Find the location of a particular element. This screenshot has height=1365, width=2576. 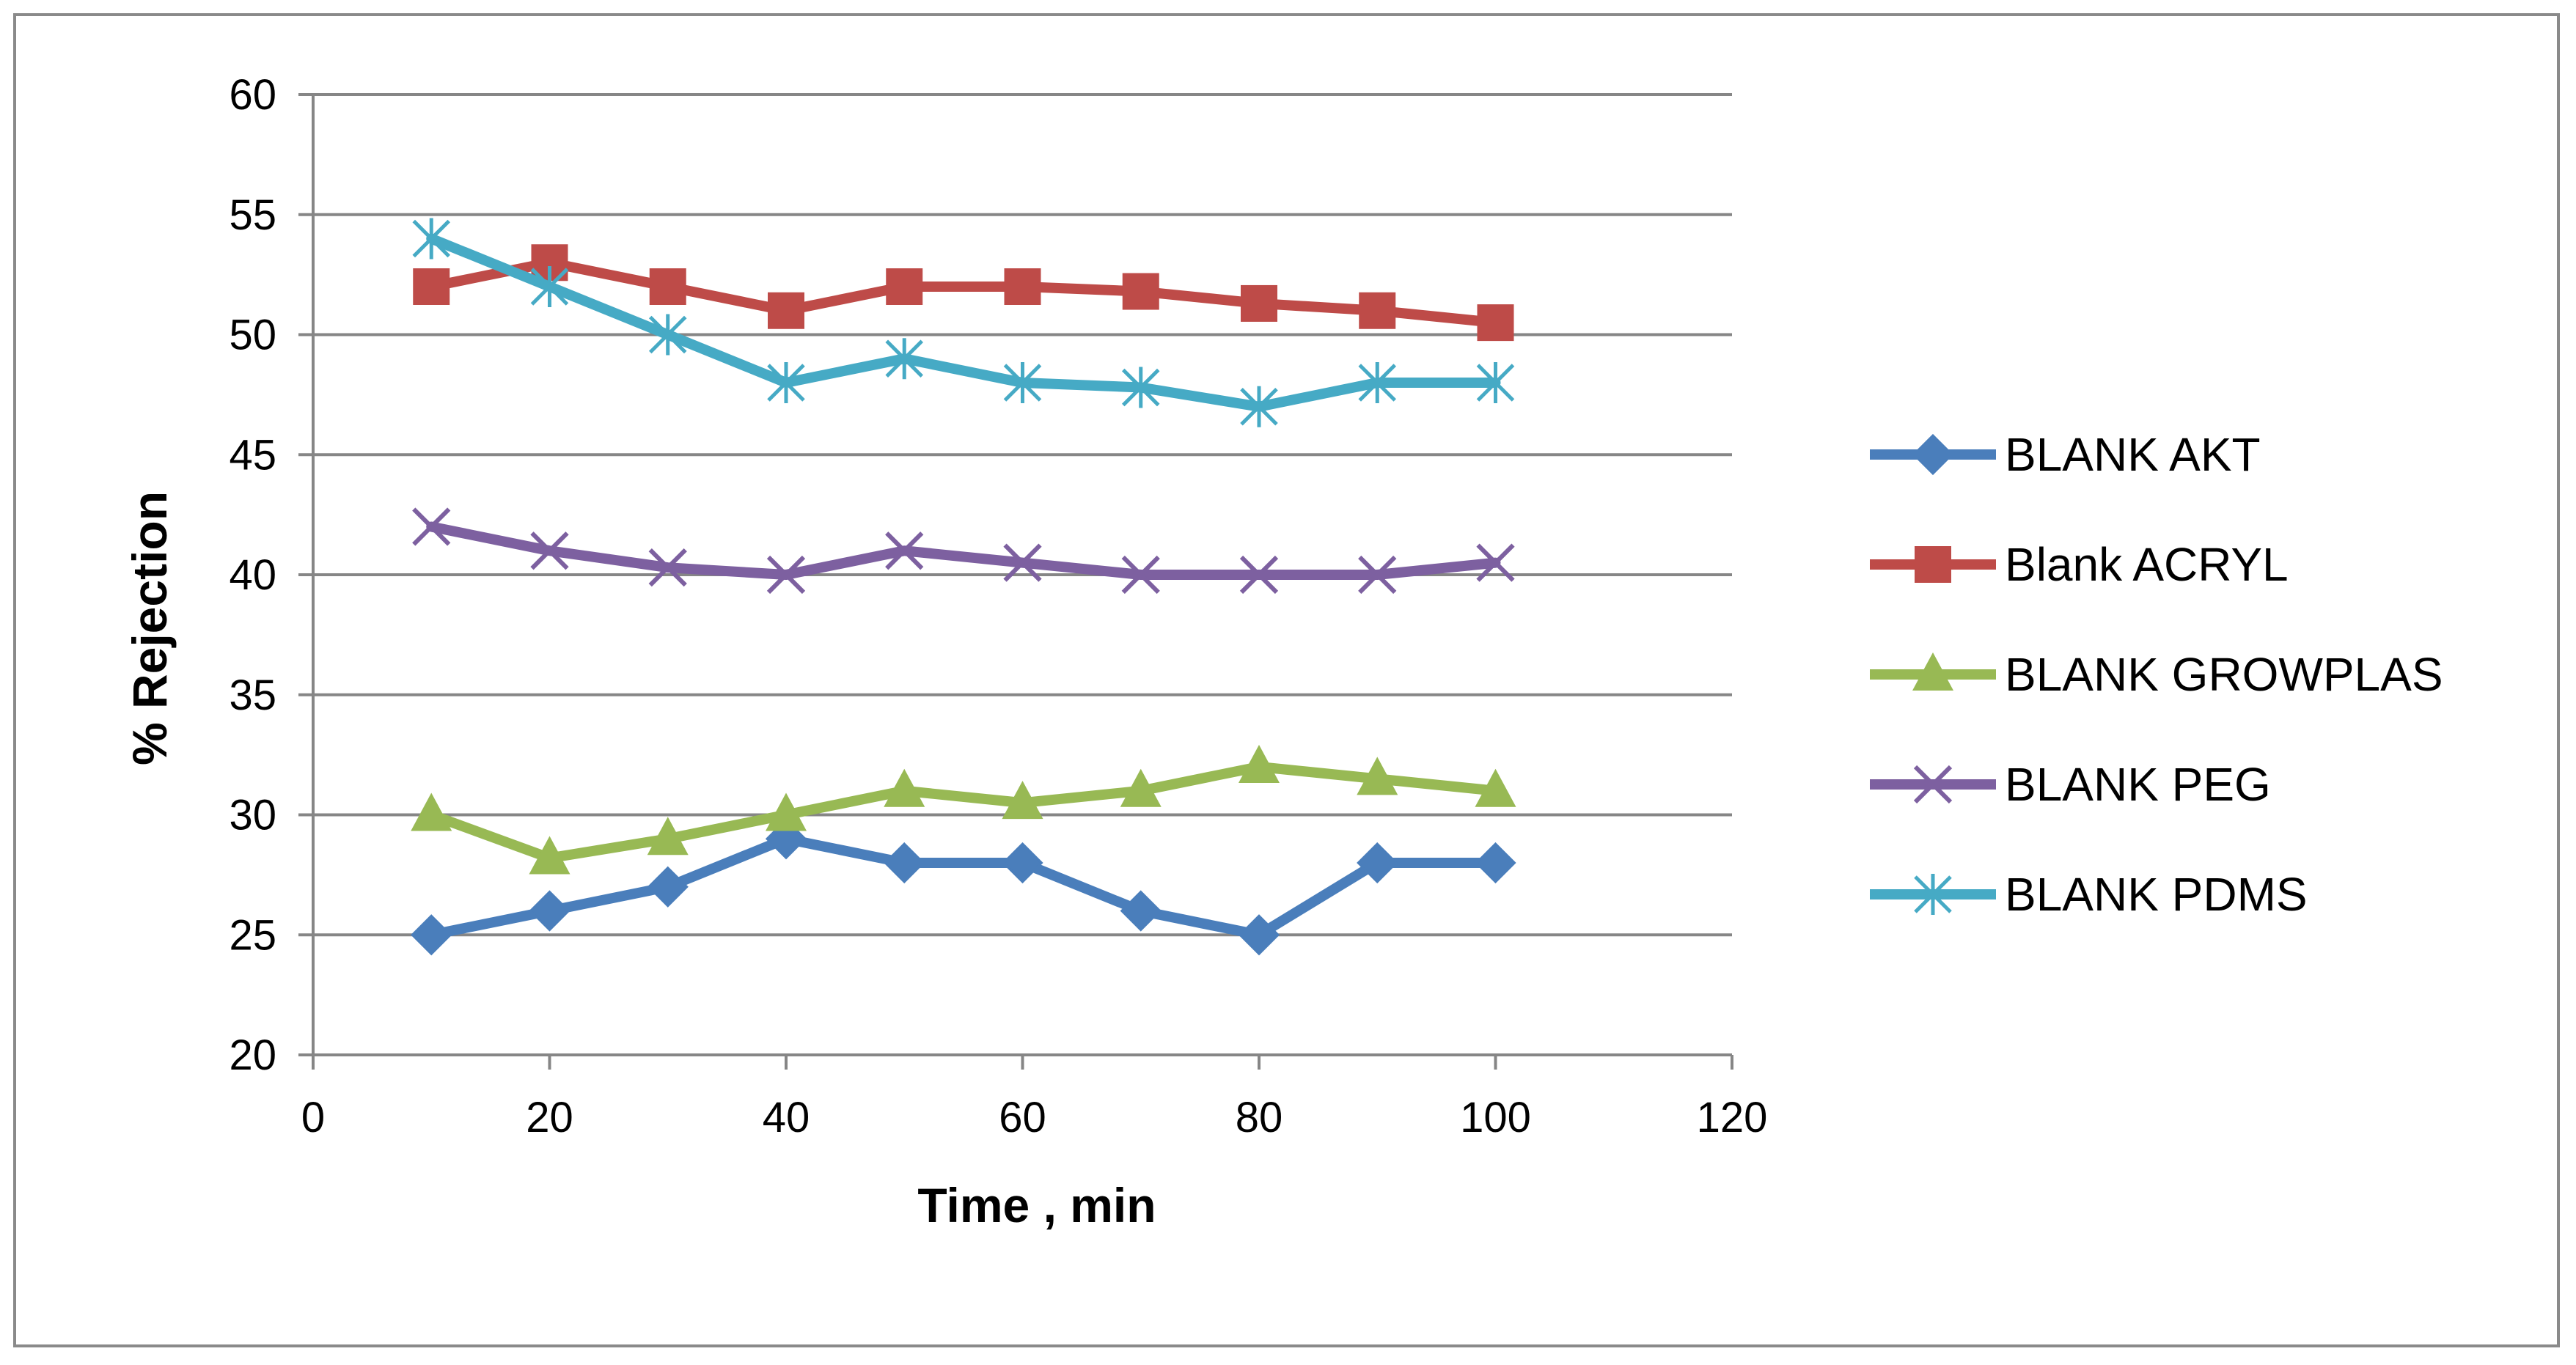

y-tick-label: 55 is located at coordinates (253, 215).